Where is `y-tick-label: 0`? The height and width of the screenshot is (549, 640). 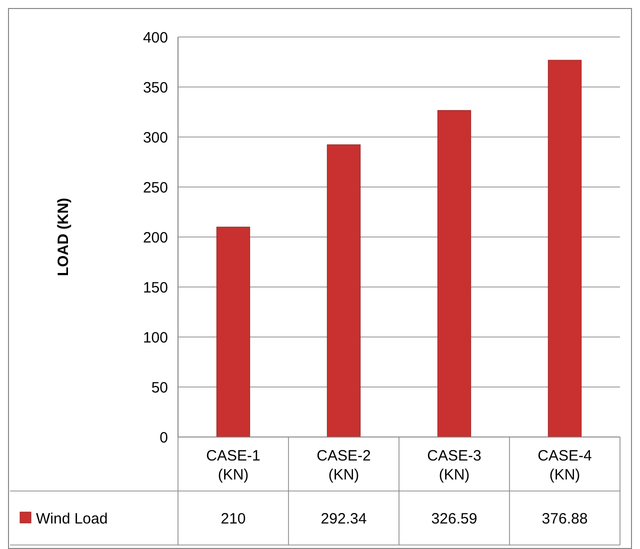 y-tick-label: 0 is located at coordinates (164, 437).